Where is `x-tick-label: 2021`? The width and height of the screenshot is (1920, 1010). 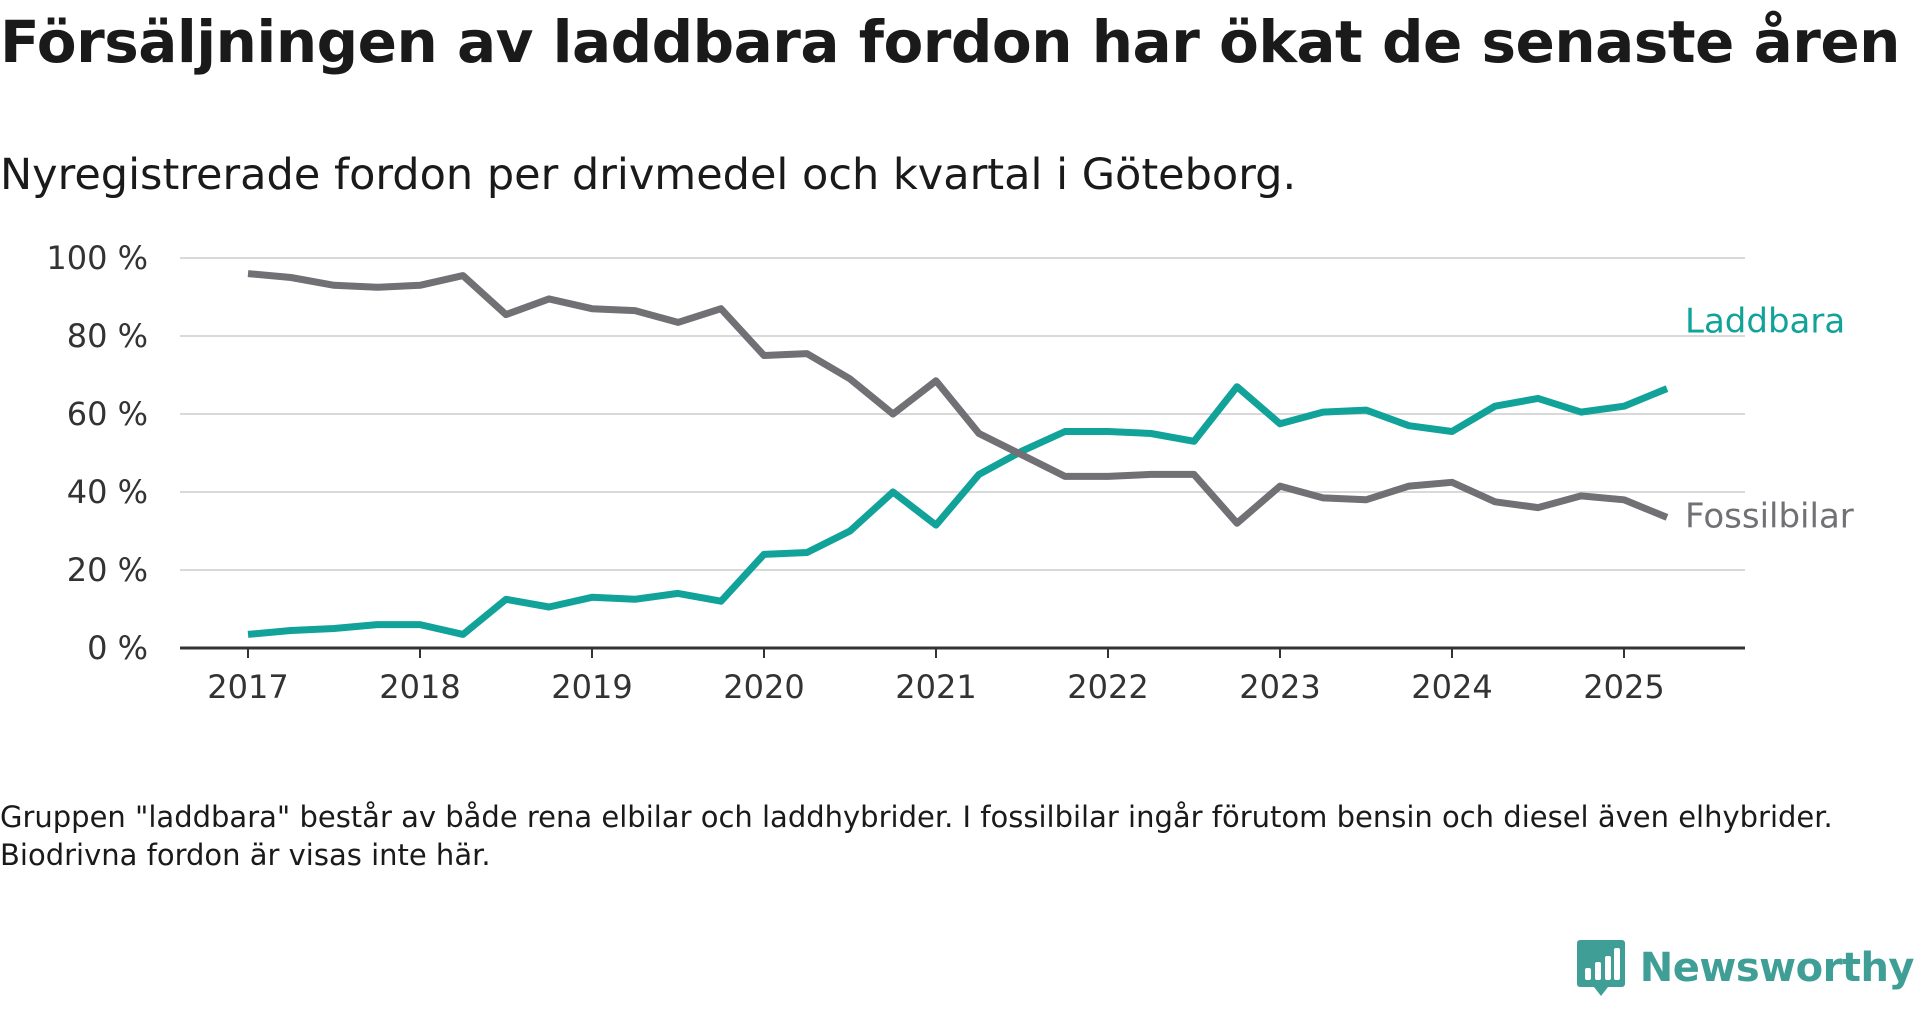 x-tick-label: 2021 is located at coordinates (935, 687).